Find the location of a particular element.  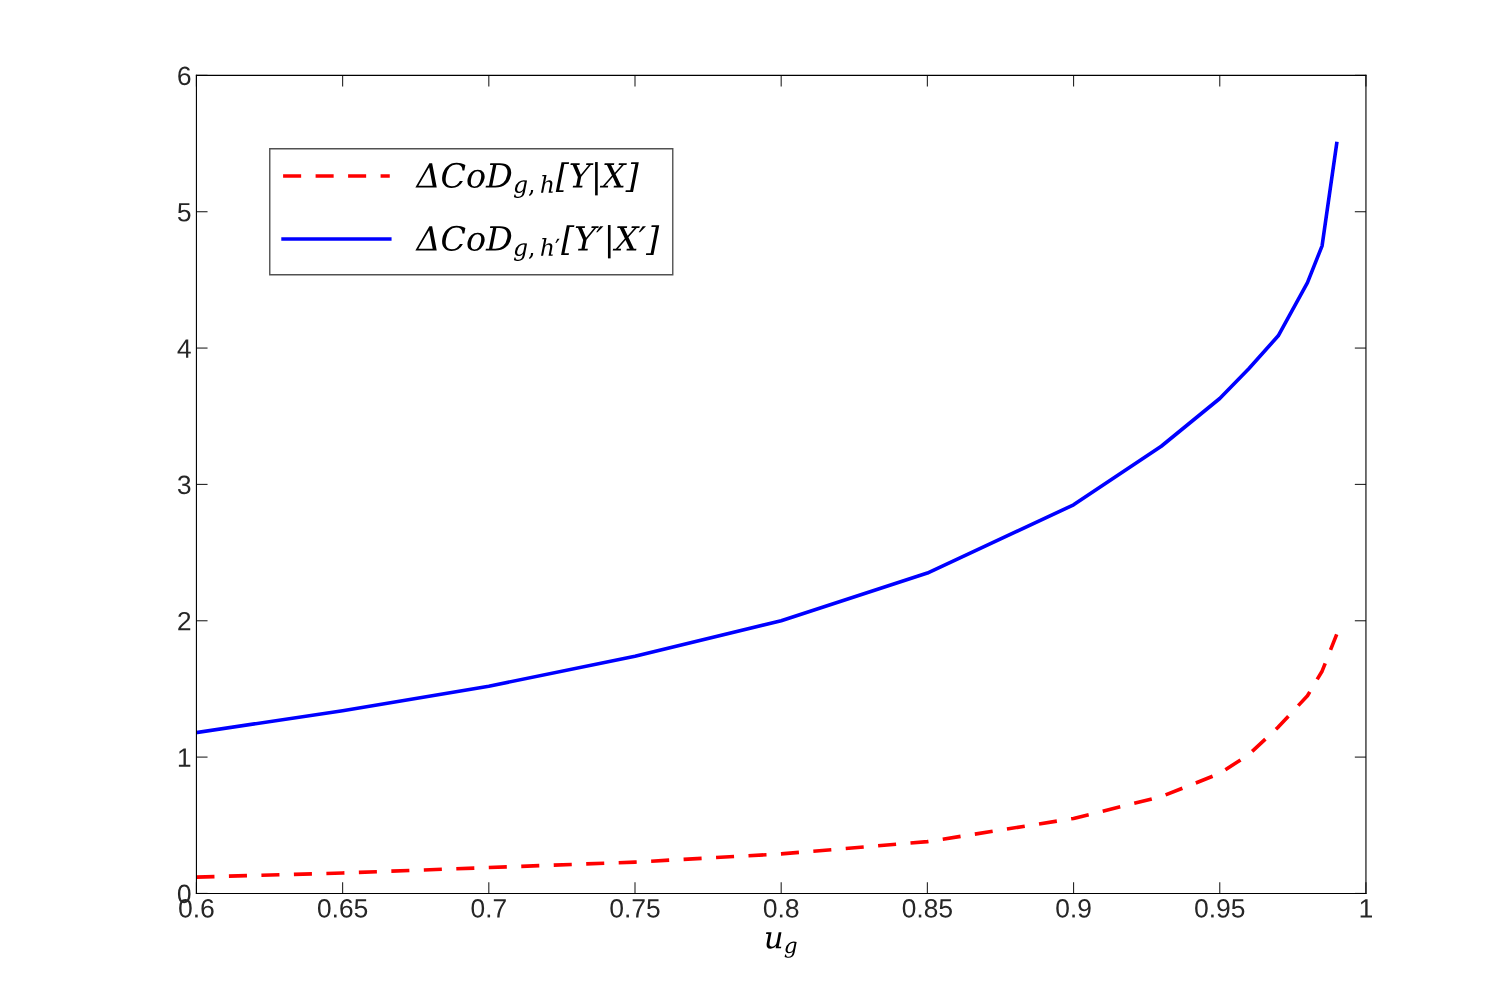

x-tick-label: 0.85 is located at coordinates (927, 908).